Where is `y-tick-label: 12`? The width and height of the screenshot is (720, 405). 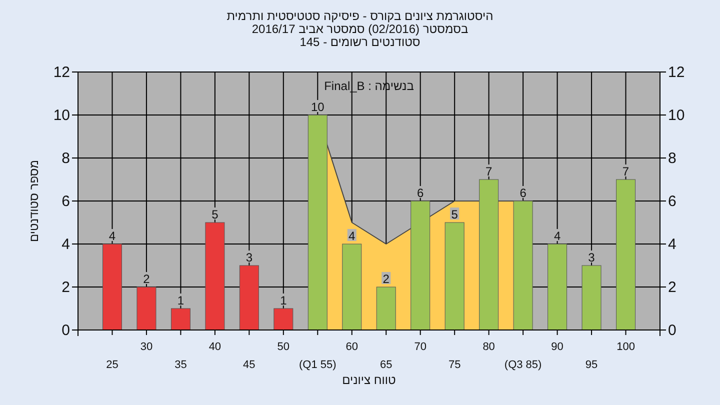
y-tick-label: 12 is located at coordinates (61, 72).